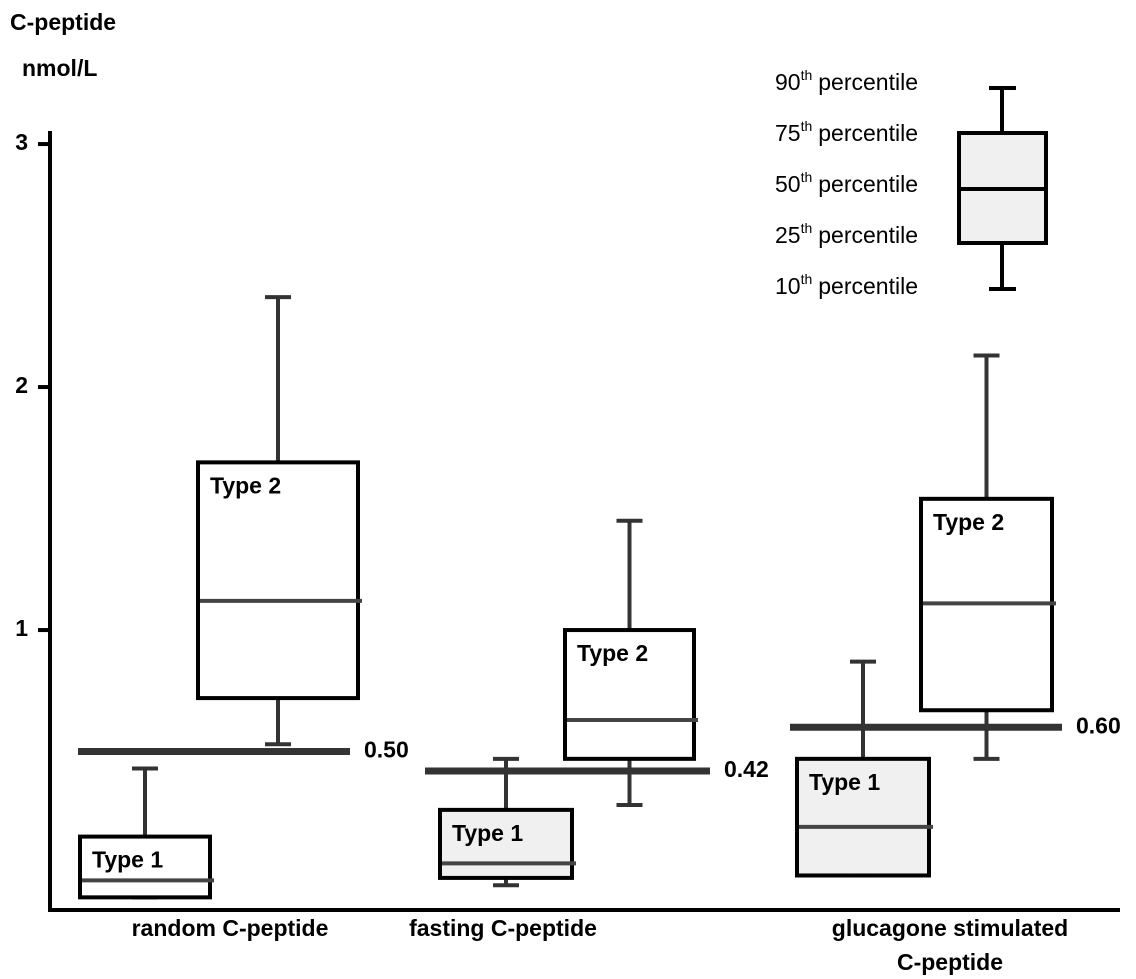 This screenshot has width=1136, height=979. Describe the element at coordinates (230, 928) in the screenshot. I see `x-category-label: random C-peptide` at that location.